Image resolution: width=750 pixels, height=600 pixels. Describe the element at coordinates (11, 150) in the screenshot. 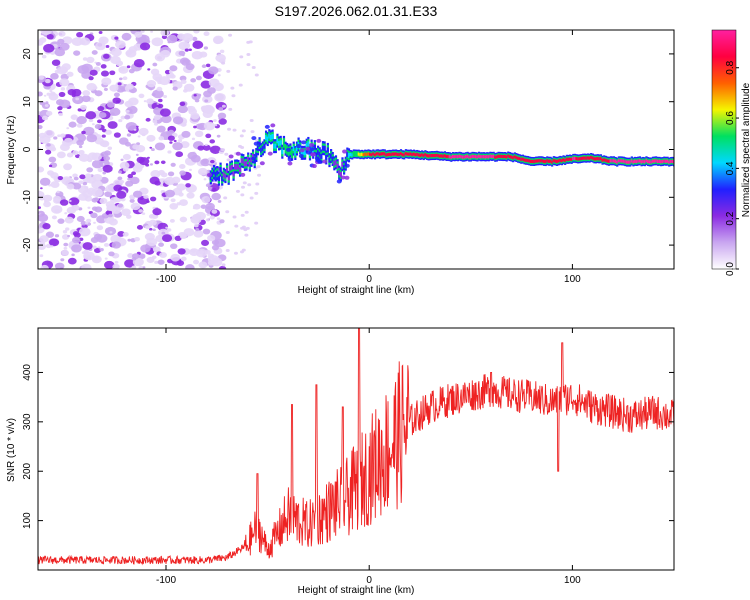

I see `spectrogram-y-label: Frequency (Hz)` at that location.